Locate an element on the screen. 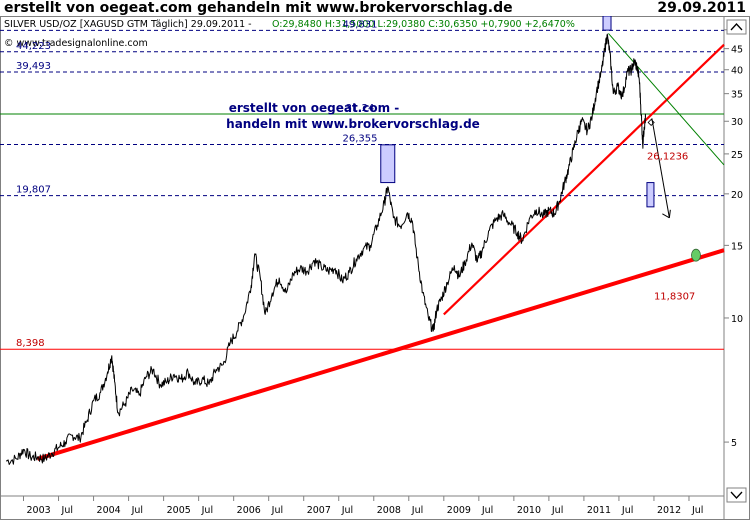  x-tick-label: 2010 is located at coordinates (529, 510).